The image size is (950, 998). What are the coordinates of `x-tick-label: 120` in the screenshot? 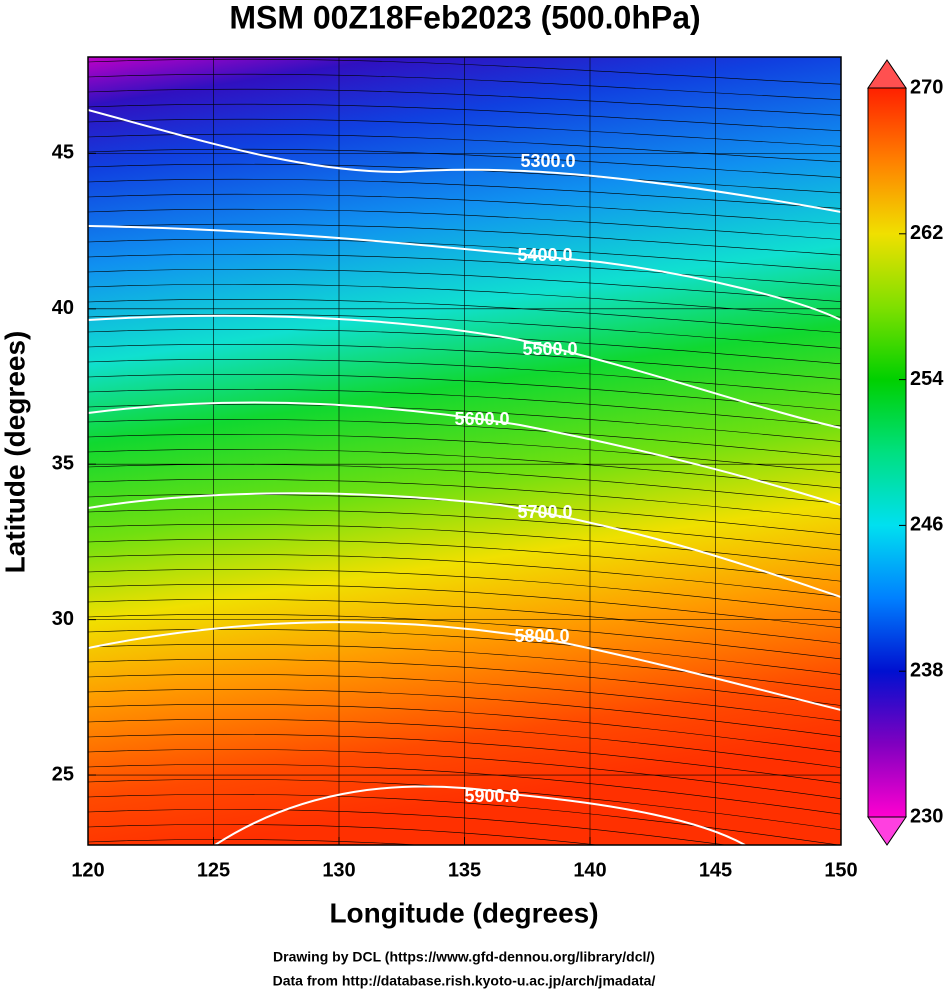 It's located at (87, 870).